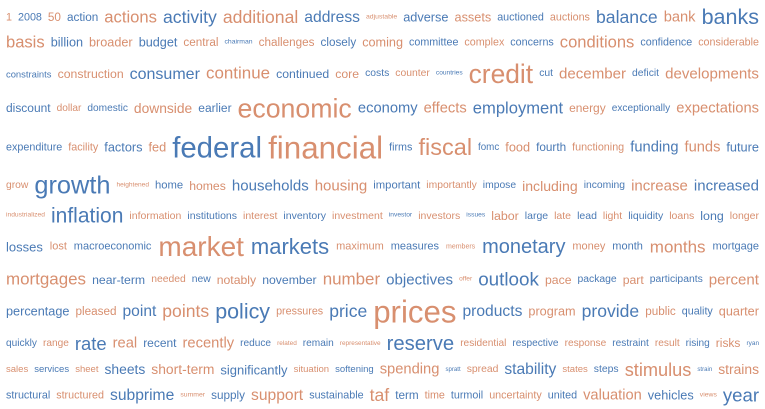  Describe the element at coordinates (400, 215) in the screenshot. I see `cloud-word: investor` at that location.